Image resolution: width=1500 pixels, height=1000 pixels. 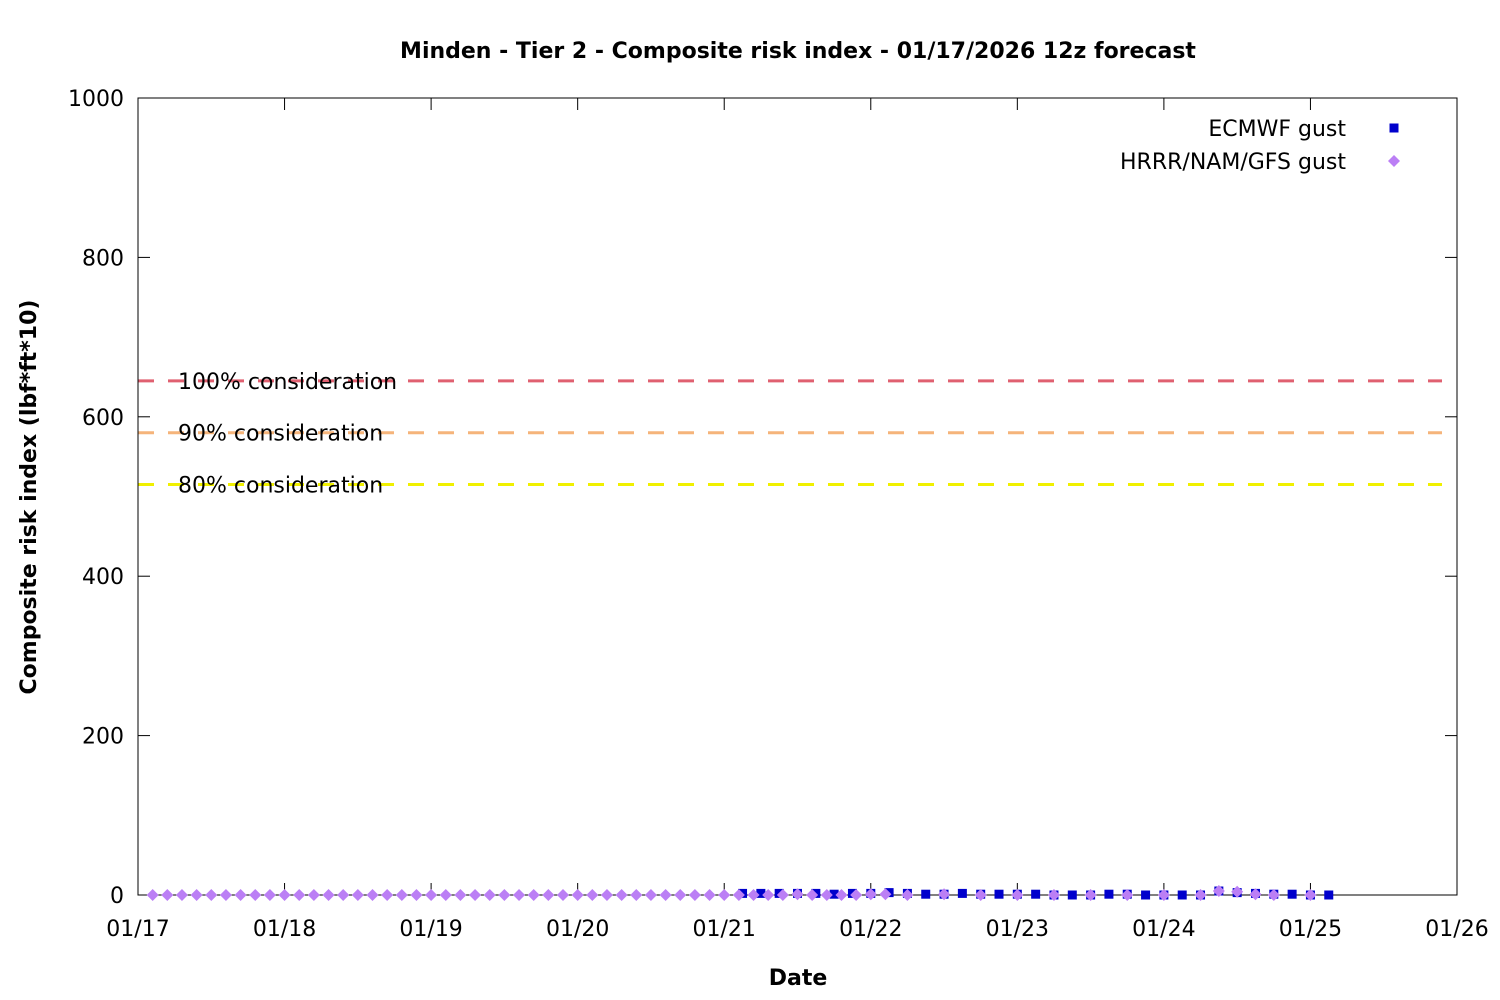 What do you see at coordinates (287, 382) in the screenshot?
I see `threshold-label: 100% consideration` at bounding box center [287, 382].